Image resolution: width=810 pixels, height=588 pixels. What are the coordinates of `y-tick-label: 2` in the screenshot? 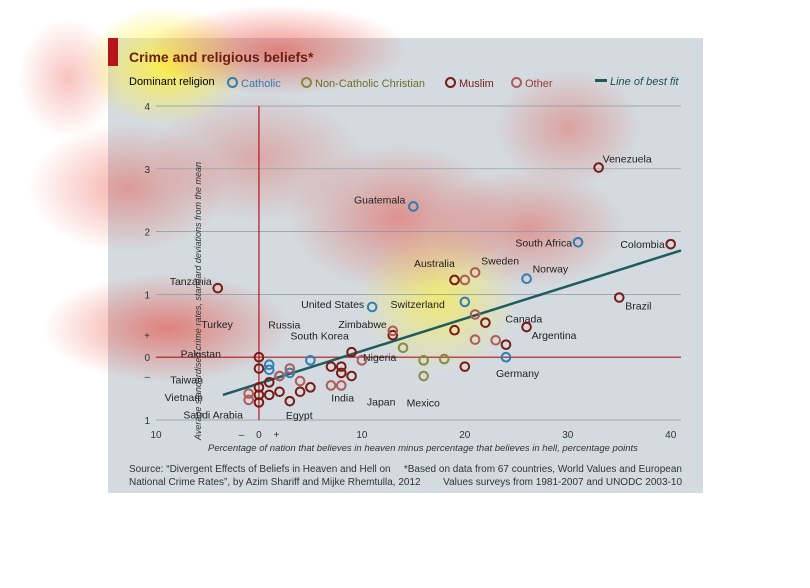 It's located at (147, 233).